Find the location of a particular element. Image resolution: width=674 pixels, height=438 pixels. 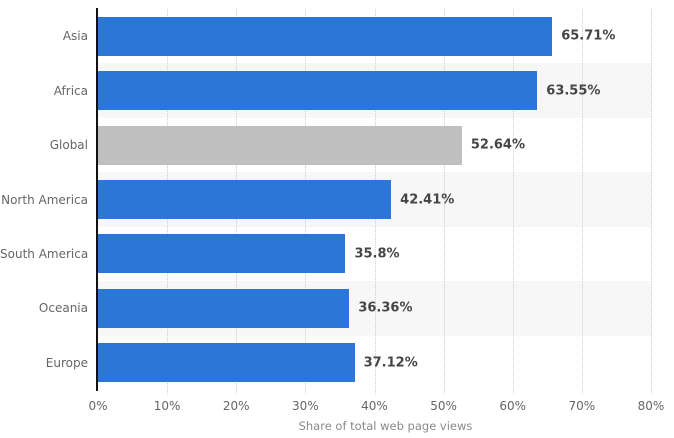

bar-north-america is located at coordinates (245, 199).